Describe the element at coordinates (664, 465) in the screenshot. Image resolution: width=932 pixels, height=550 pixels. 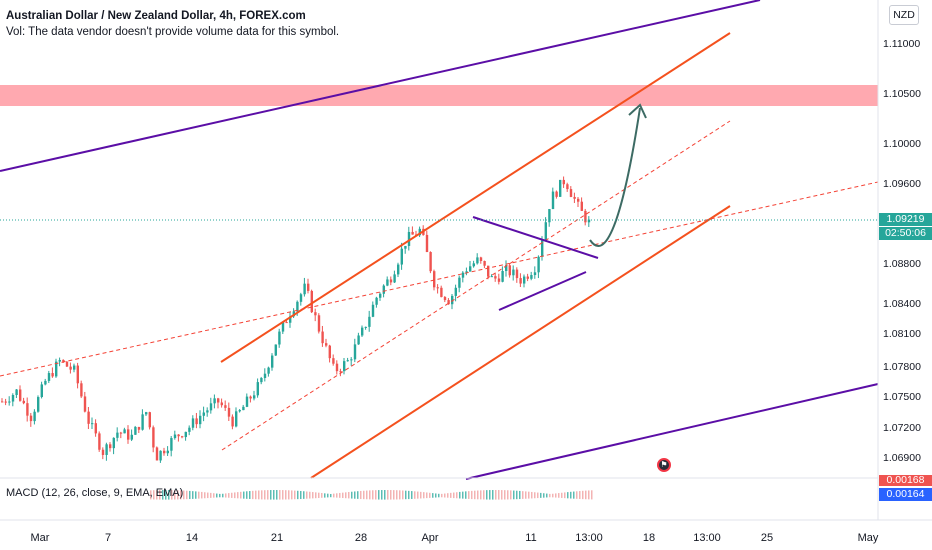
I see `economic-event-icon: ⚑` at that location.